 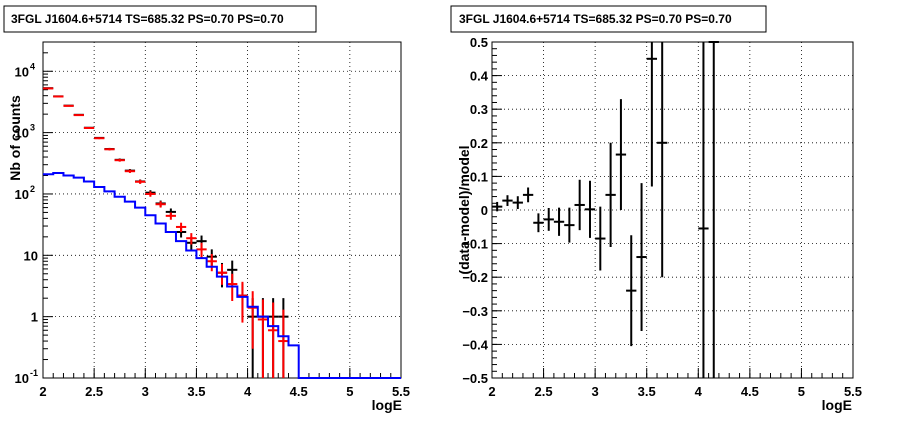 What do you see at coordinates (479, 42) in the screenshot?
I see `y-tick-label: 0.5` at bounding box center [479, 42].